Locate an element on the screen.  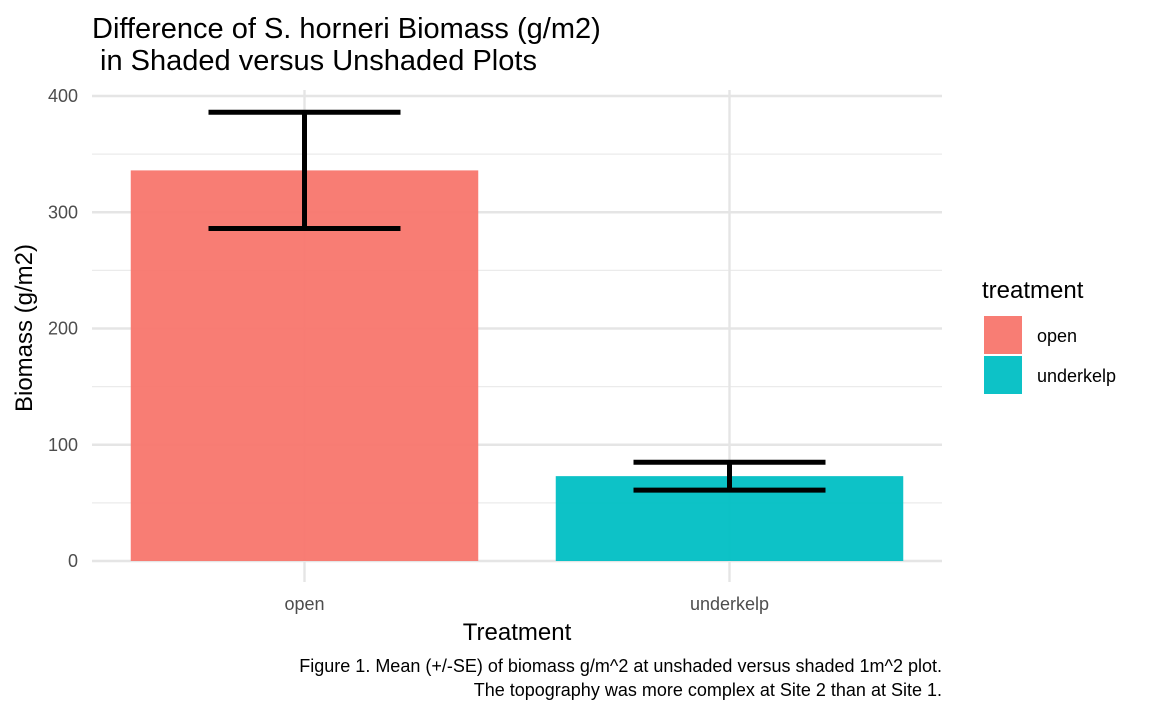
legend-label: open is located at coordinates (1057, 336).